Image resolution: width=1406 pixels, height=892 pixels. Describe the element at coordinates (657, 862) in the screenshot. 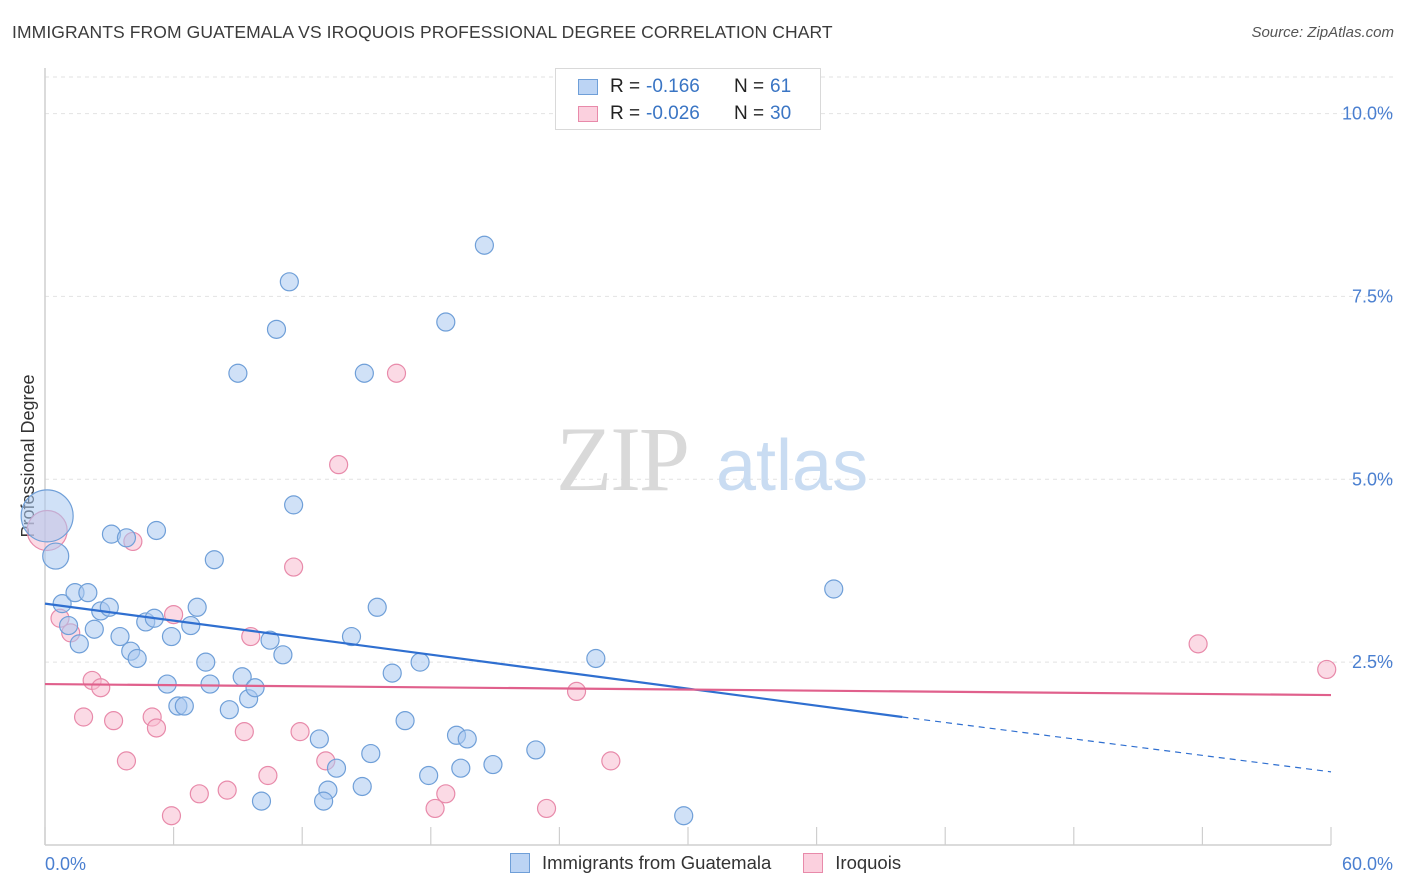

I see `legend-label-guatemala: Immigrants from Guatemala` at that location.